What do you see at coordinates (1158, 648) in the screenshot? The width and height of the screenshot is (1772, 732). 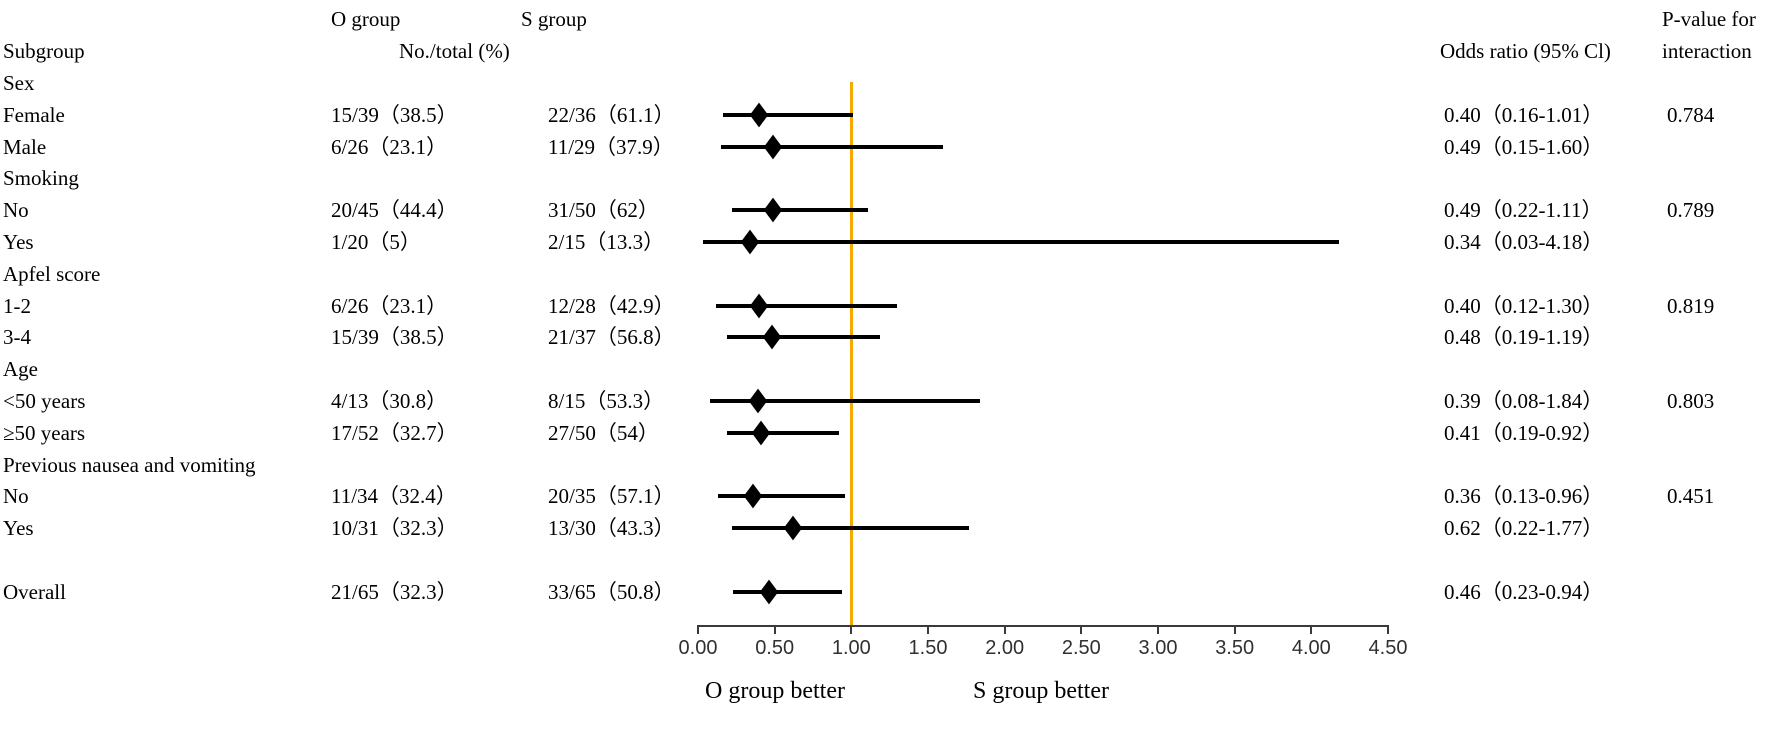 I see `x-axis-tick-label: 3.00` at bounding box center [1158, 648].